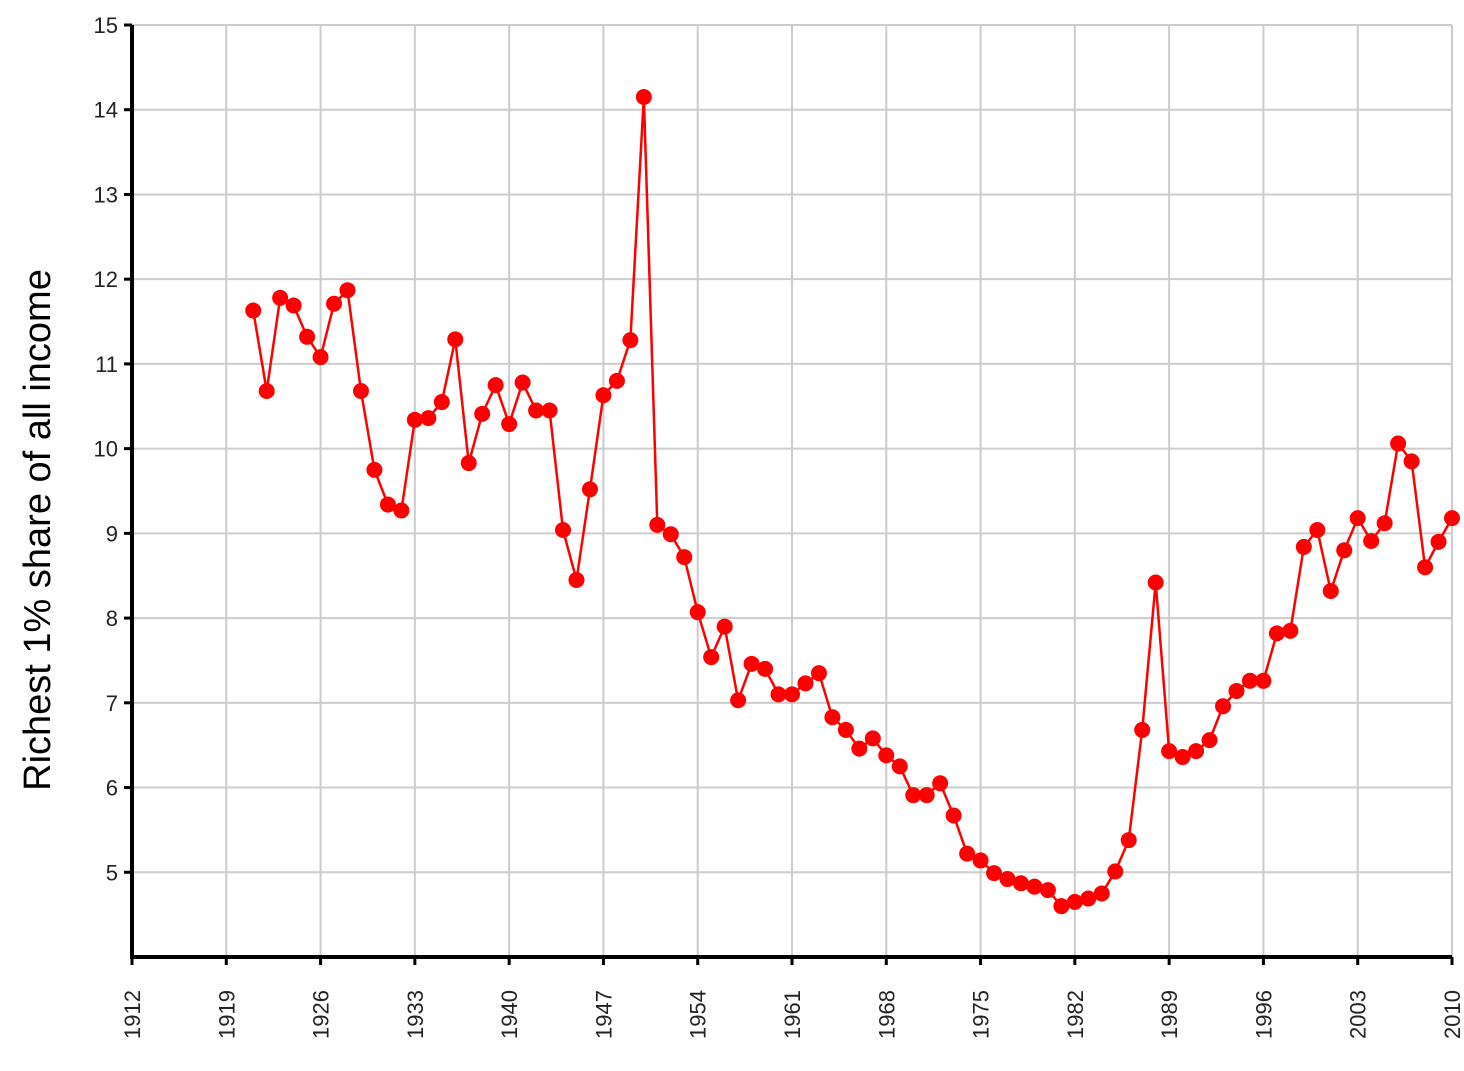 The height and width of the screenshot is (1071, 1464). I want to click on y-tick-label: 9, so click(112, 533).